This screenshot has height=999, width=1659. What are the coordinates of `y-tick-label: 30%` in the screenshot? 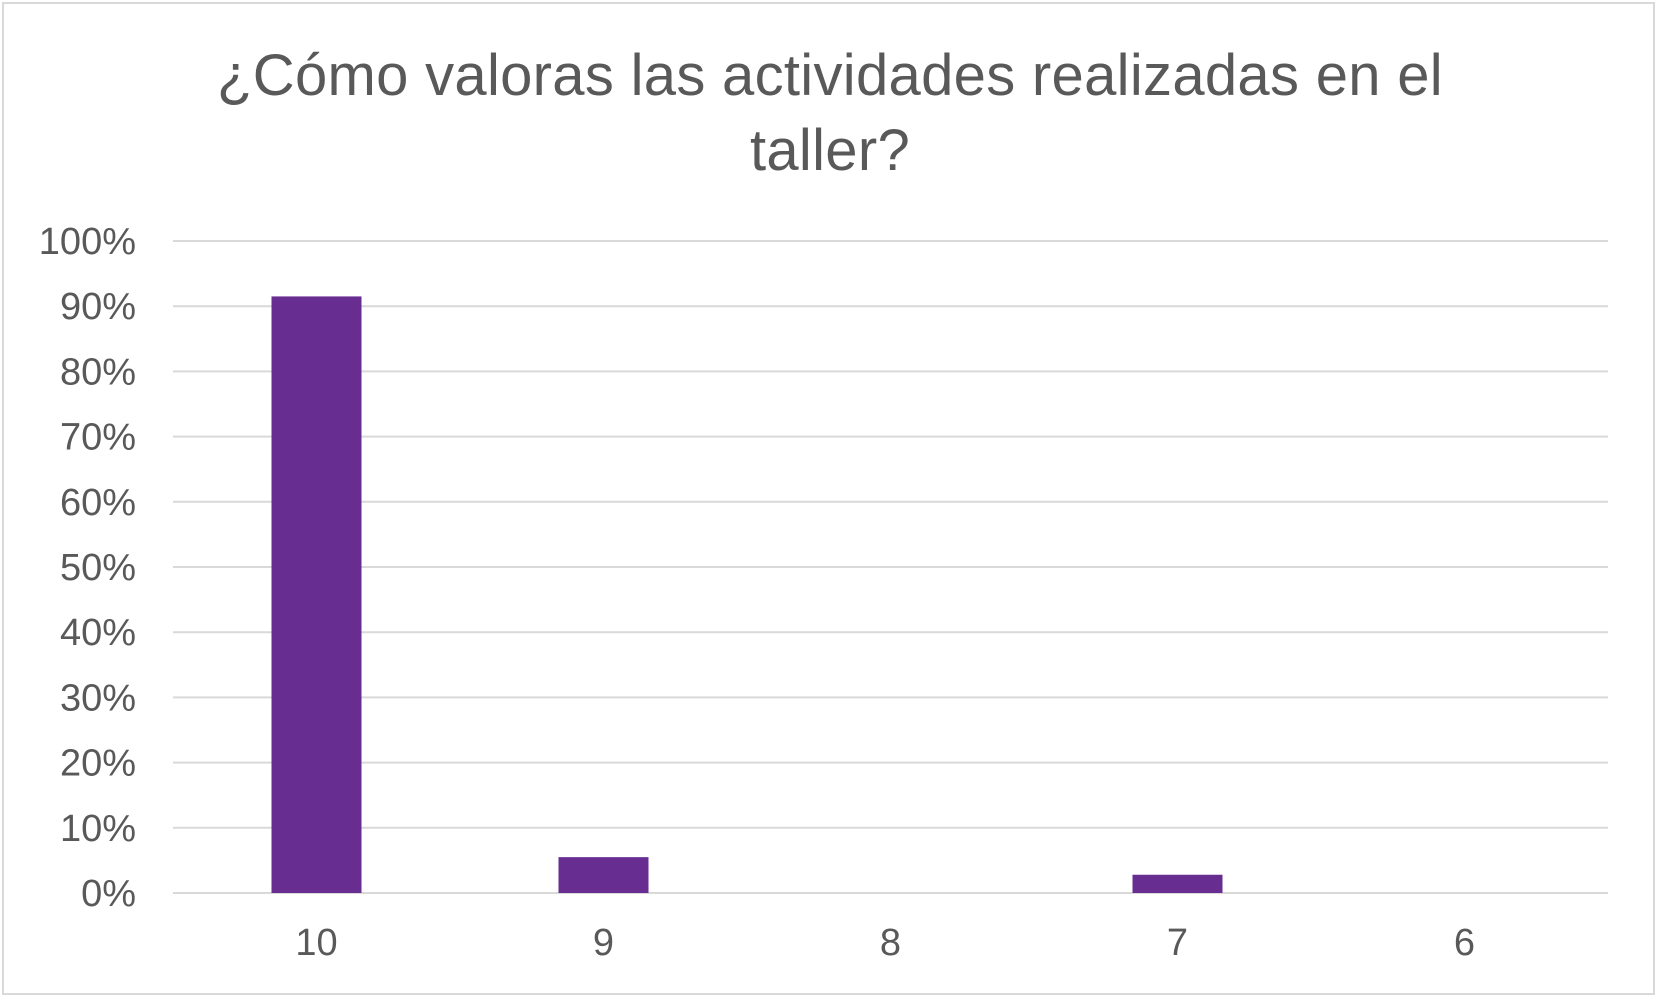 It's located at (98, 698).